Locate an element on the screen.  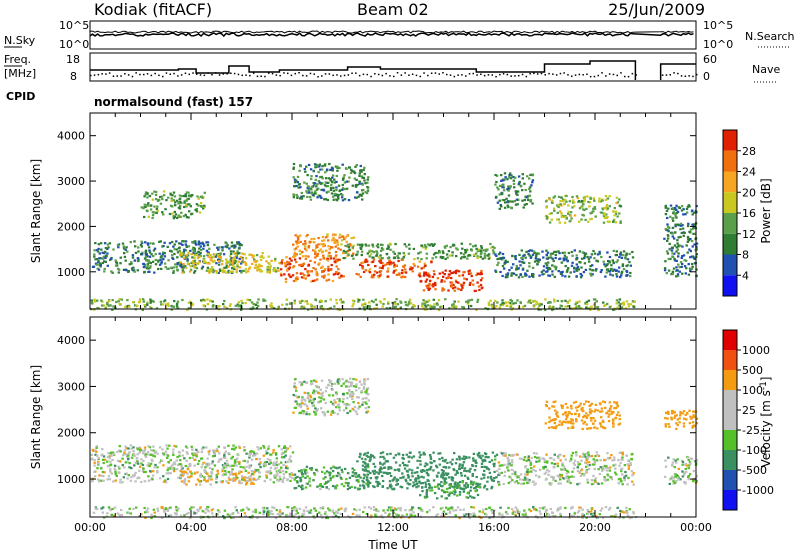
freq-trace-after-gap is located at coordinates (677, 71).